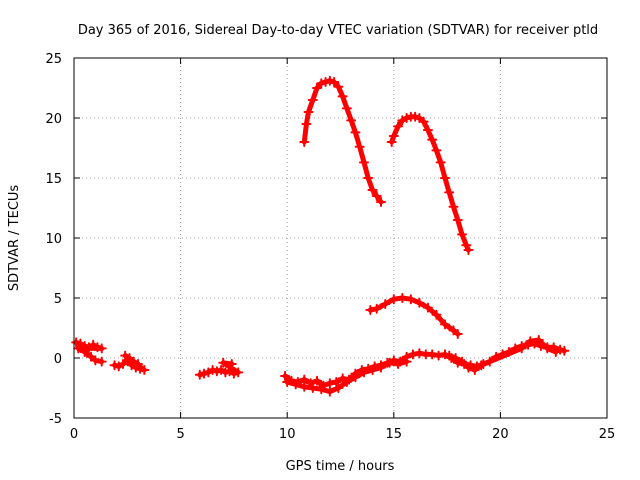 This screenshot has width=640, height=480. What do you see at coordinates (58, 299) in the screenshot?
I see `y-tick-label: 5` at bounding box center [58, 299].